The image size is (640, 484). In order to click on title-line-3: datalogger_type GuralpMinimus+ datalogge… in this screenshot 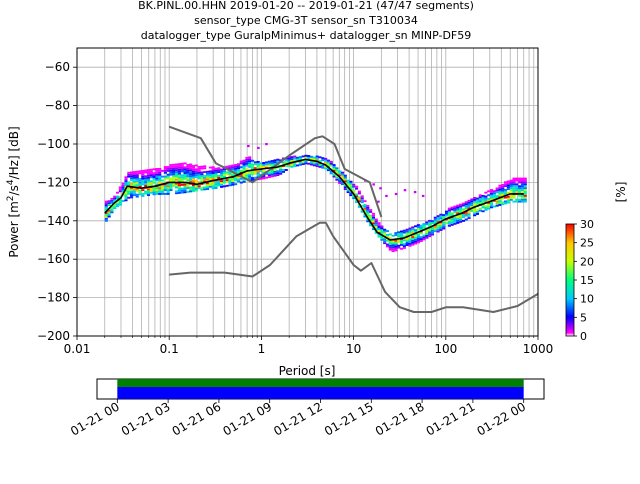, I will do `click(306, 35)`.